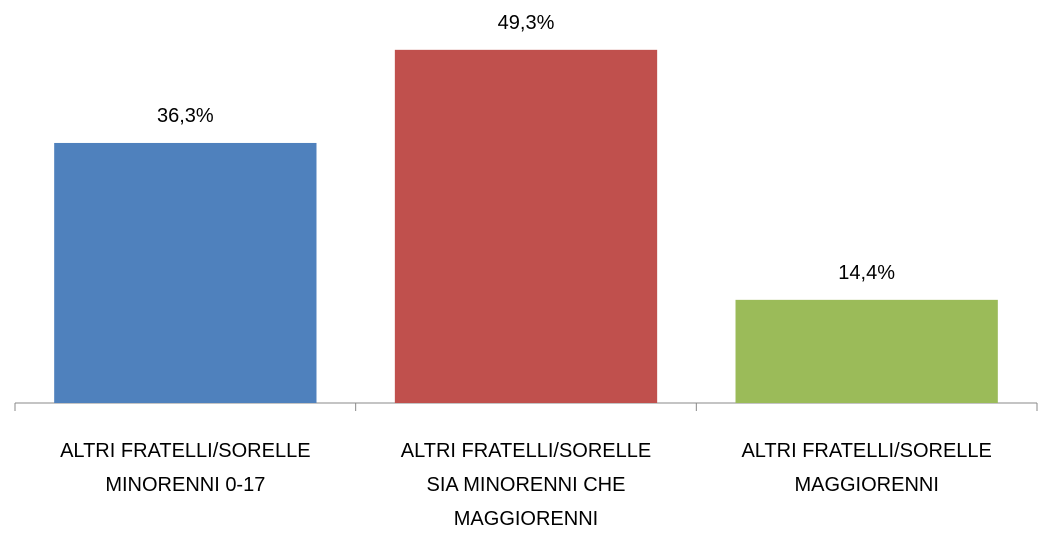 The image size is (1053, 538). I want to click on x-tick-label: ALTRI FRATELLI/SORELLE MAGGIORENNI, so click(866, 468).